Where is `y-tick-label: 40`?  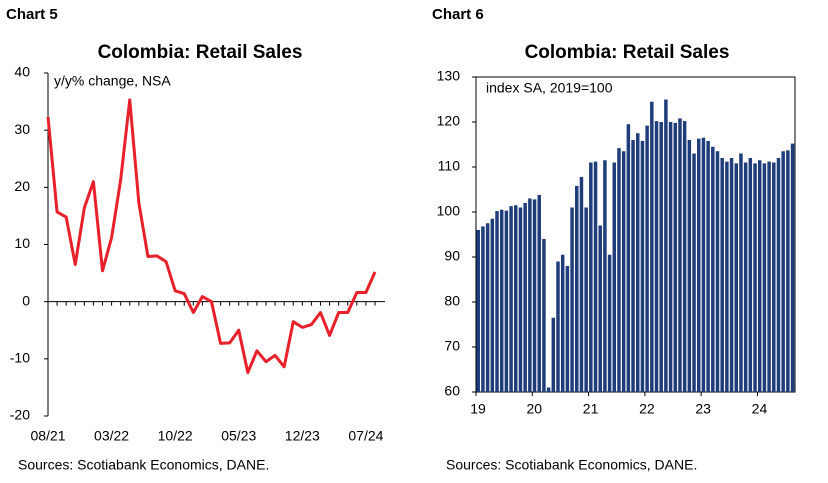 y-tick-label: 40 is located at coordinates (22, 72).